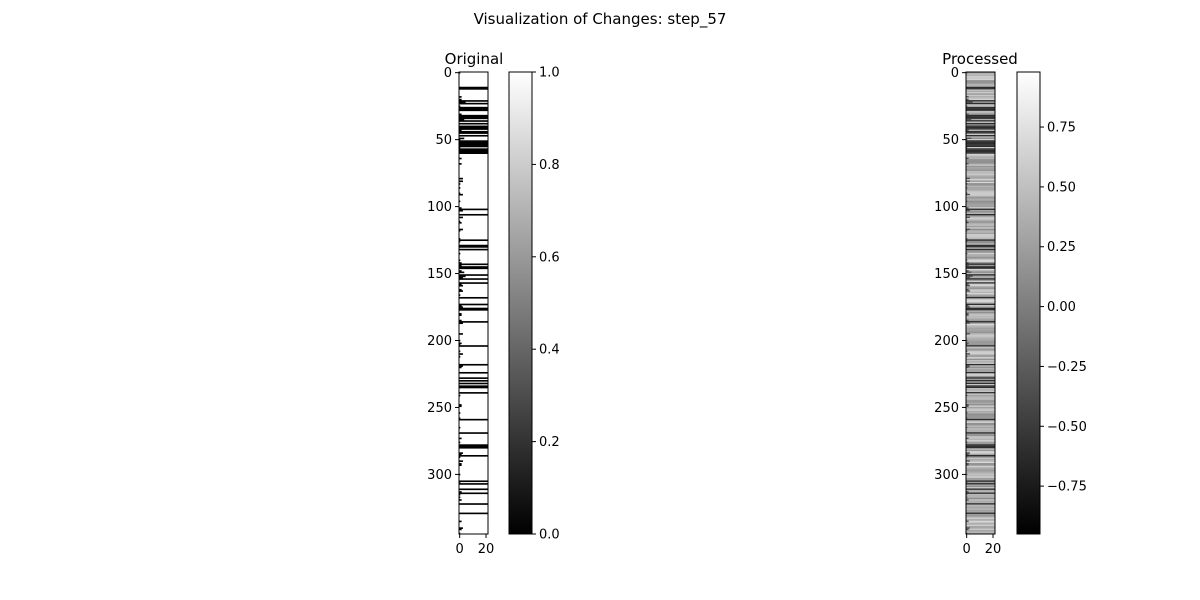 The height and width of the screenshot is (600, 1200). Describe the element at coordinates (1061, 187) in the screenshot. I see `colorbar-tick-label: 0.50` at that location.